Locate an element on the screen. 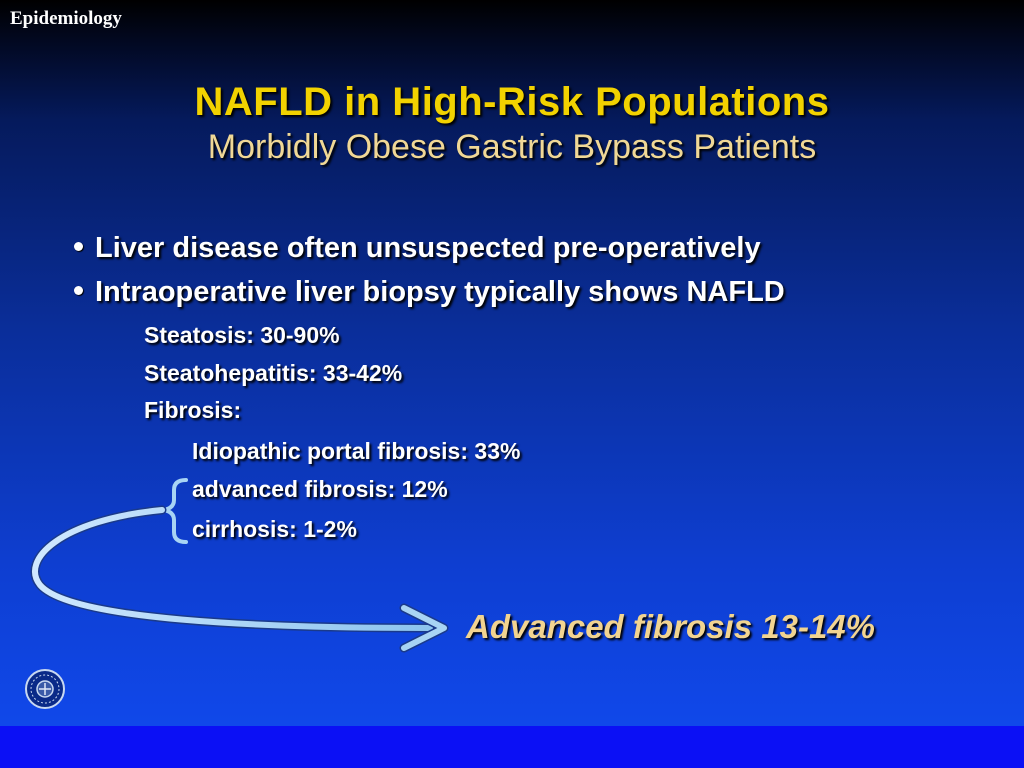  fibrosis-item-portal: Idiopathic portal fibrosis: 33% is located at coordinates (356, 451).